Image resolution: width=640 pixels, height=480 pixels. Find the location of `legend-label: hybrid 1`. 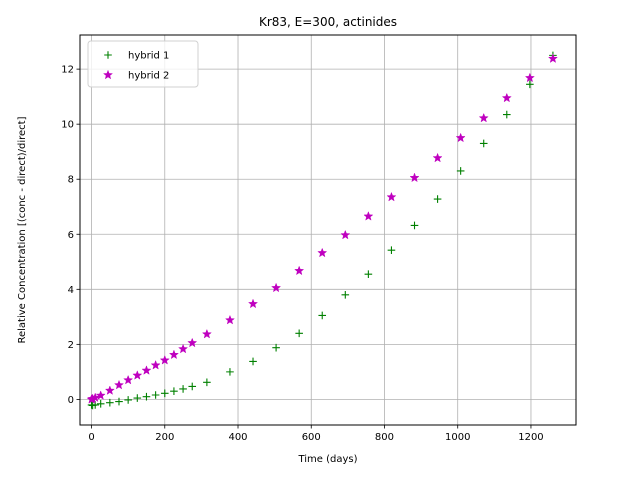

legend-label: hybrid 1 is located at coordinates (148, 56).